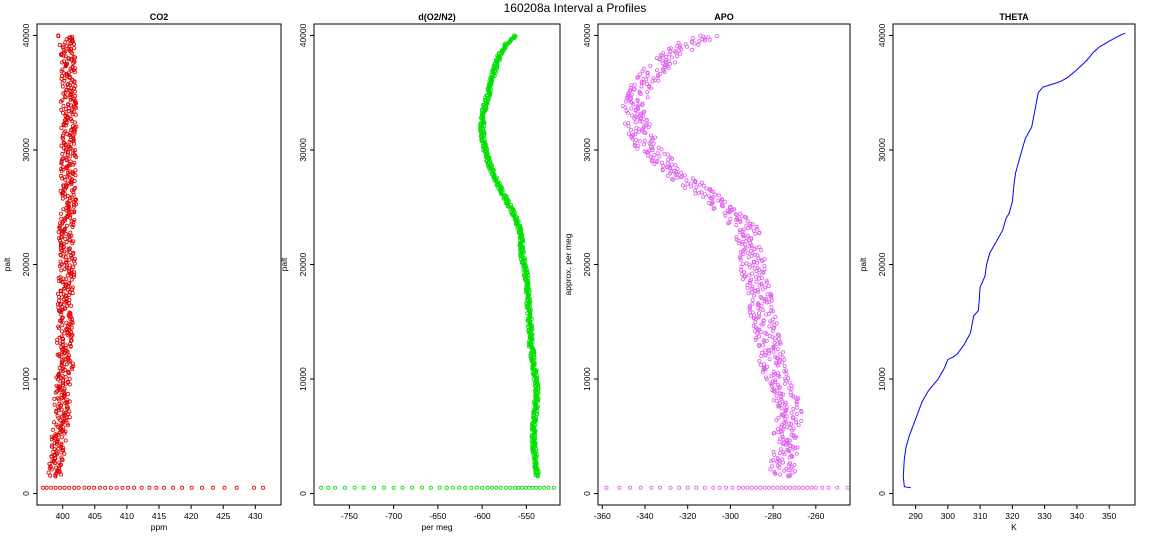 The height and width of the screenshot is (550, 1150). Describe the element at coordinates (303, 493) in the screenshot. I see `y-tick-label: 0` at that location.